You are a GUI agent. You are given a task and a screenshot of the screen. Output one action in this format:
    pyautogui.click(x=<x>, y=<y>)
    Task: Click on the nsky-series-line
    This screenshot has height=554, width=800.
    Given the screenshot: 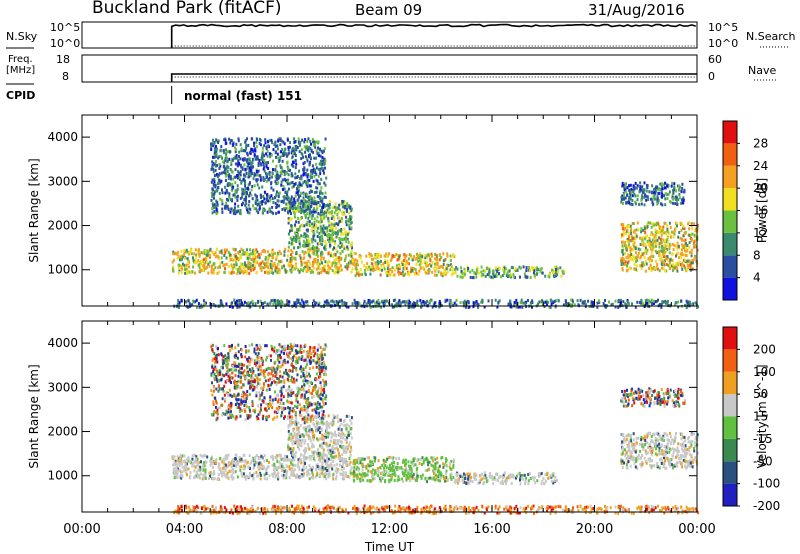 What is the action you would take?
    pyautogui.click(x=433, y=35)
    